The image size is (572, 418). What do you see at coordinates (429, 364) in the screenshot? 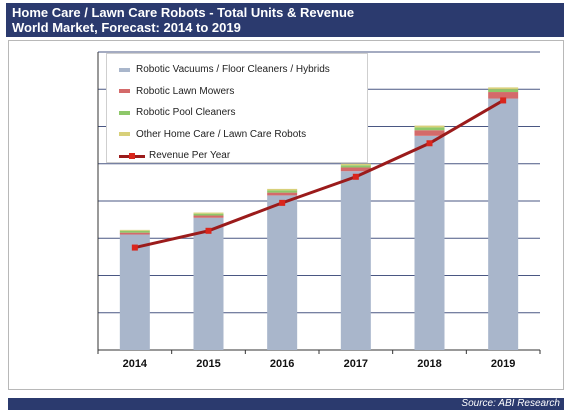
I see `x-tick-label-2018: 2018` at bounding box center [429, 364].